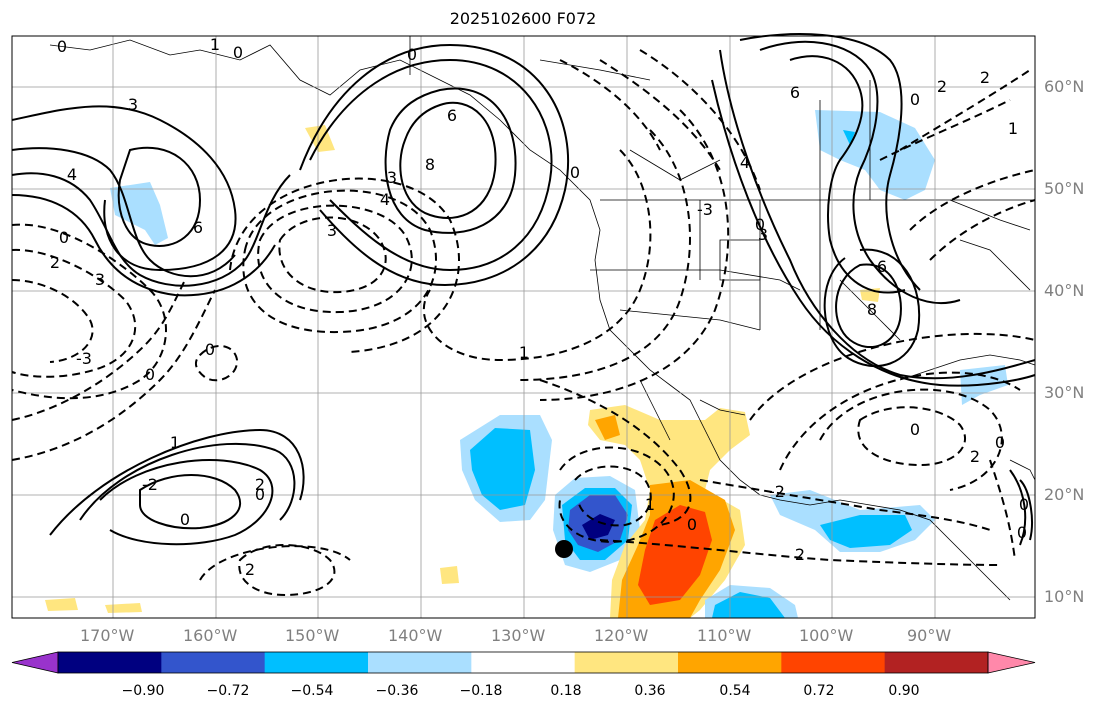 This screenshot has width=1105, height=712. What do you see at coordinates (1011, 662) in the screenshot?
I see `colorbar-extend-high` at bounding box center [1011, 662].